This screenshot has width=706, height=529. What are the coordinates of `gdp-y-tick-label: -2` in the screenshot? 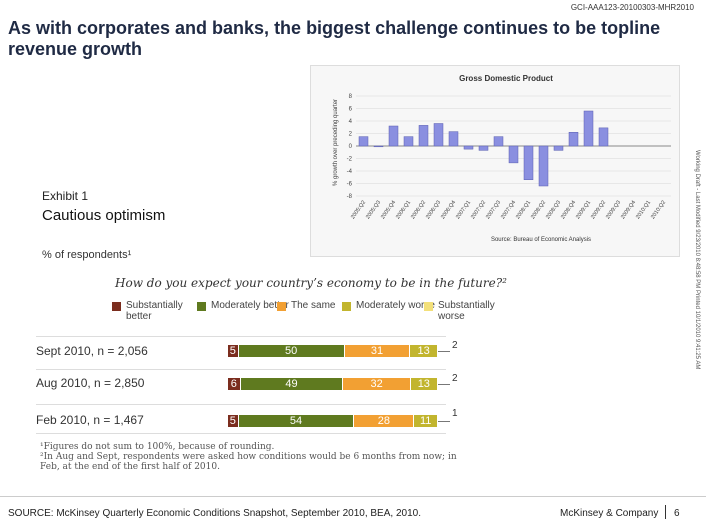 It's located at (350, 160).